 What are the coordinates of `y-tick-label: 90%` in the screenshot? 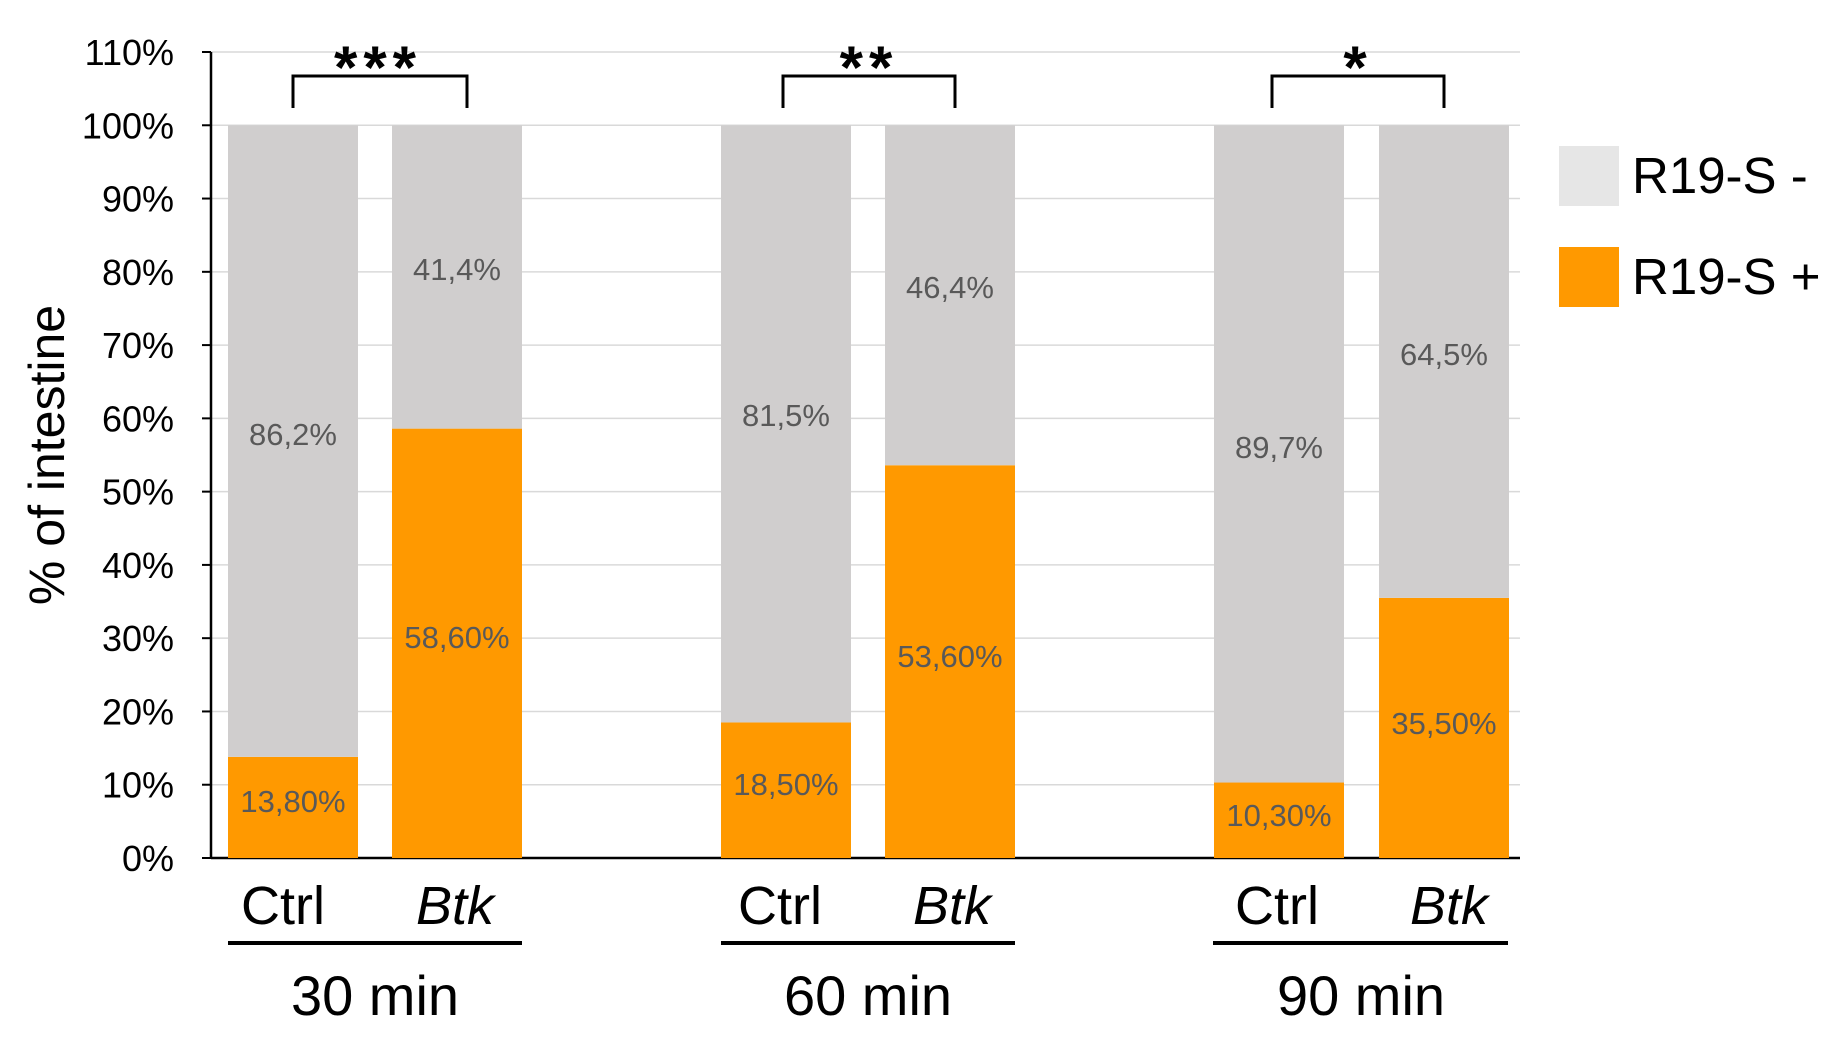 It's located at (138, 199).